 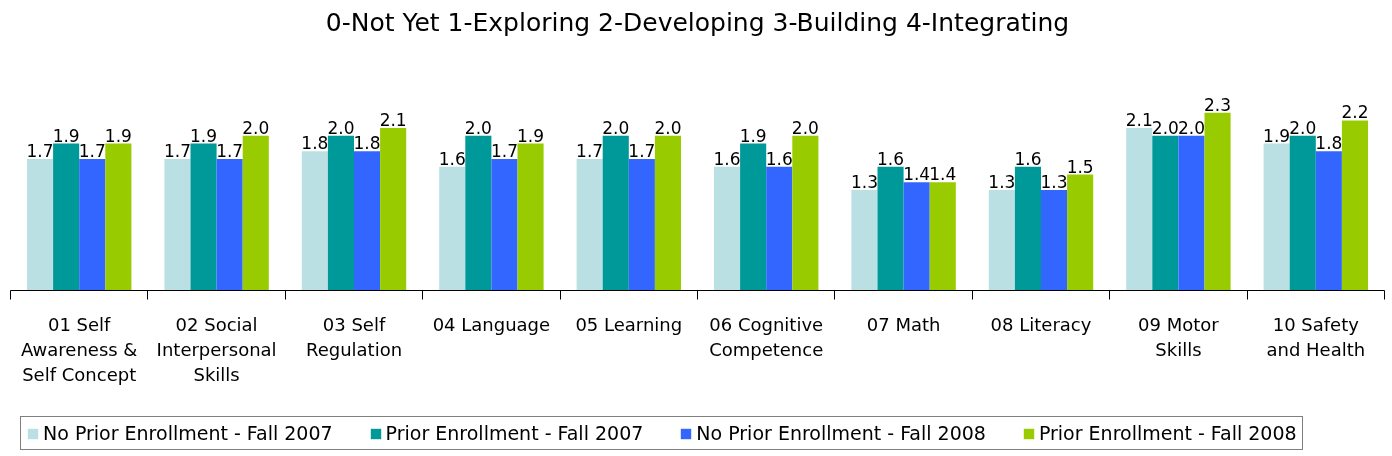 What do you see at coordinates (903, 324) in the screenshot?
I see `x-tick-label: 07 Math` at bounding box center [903, 324].